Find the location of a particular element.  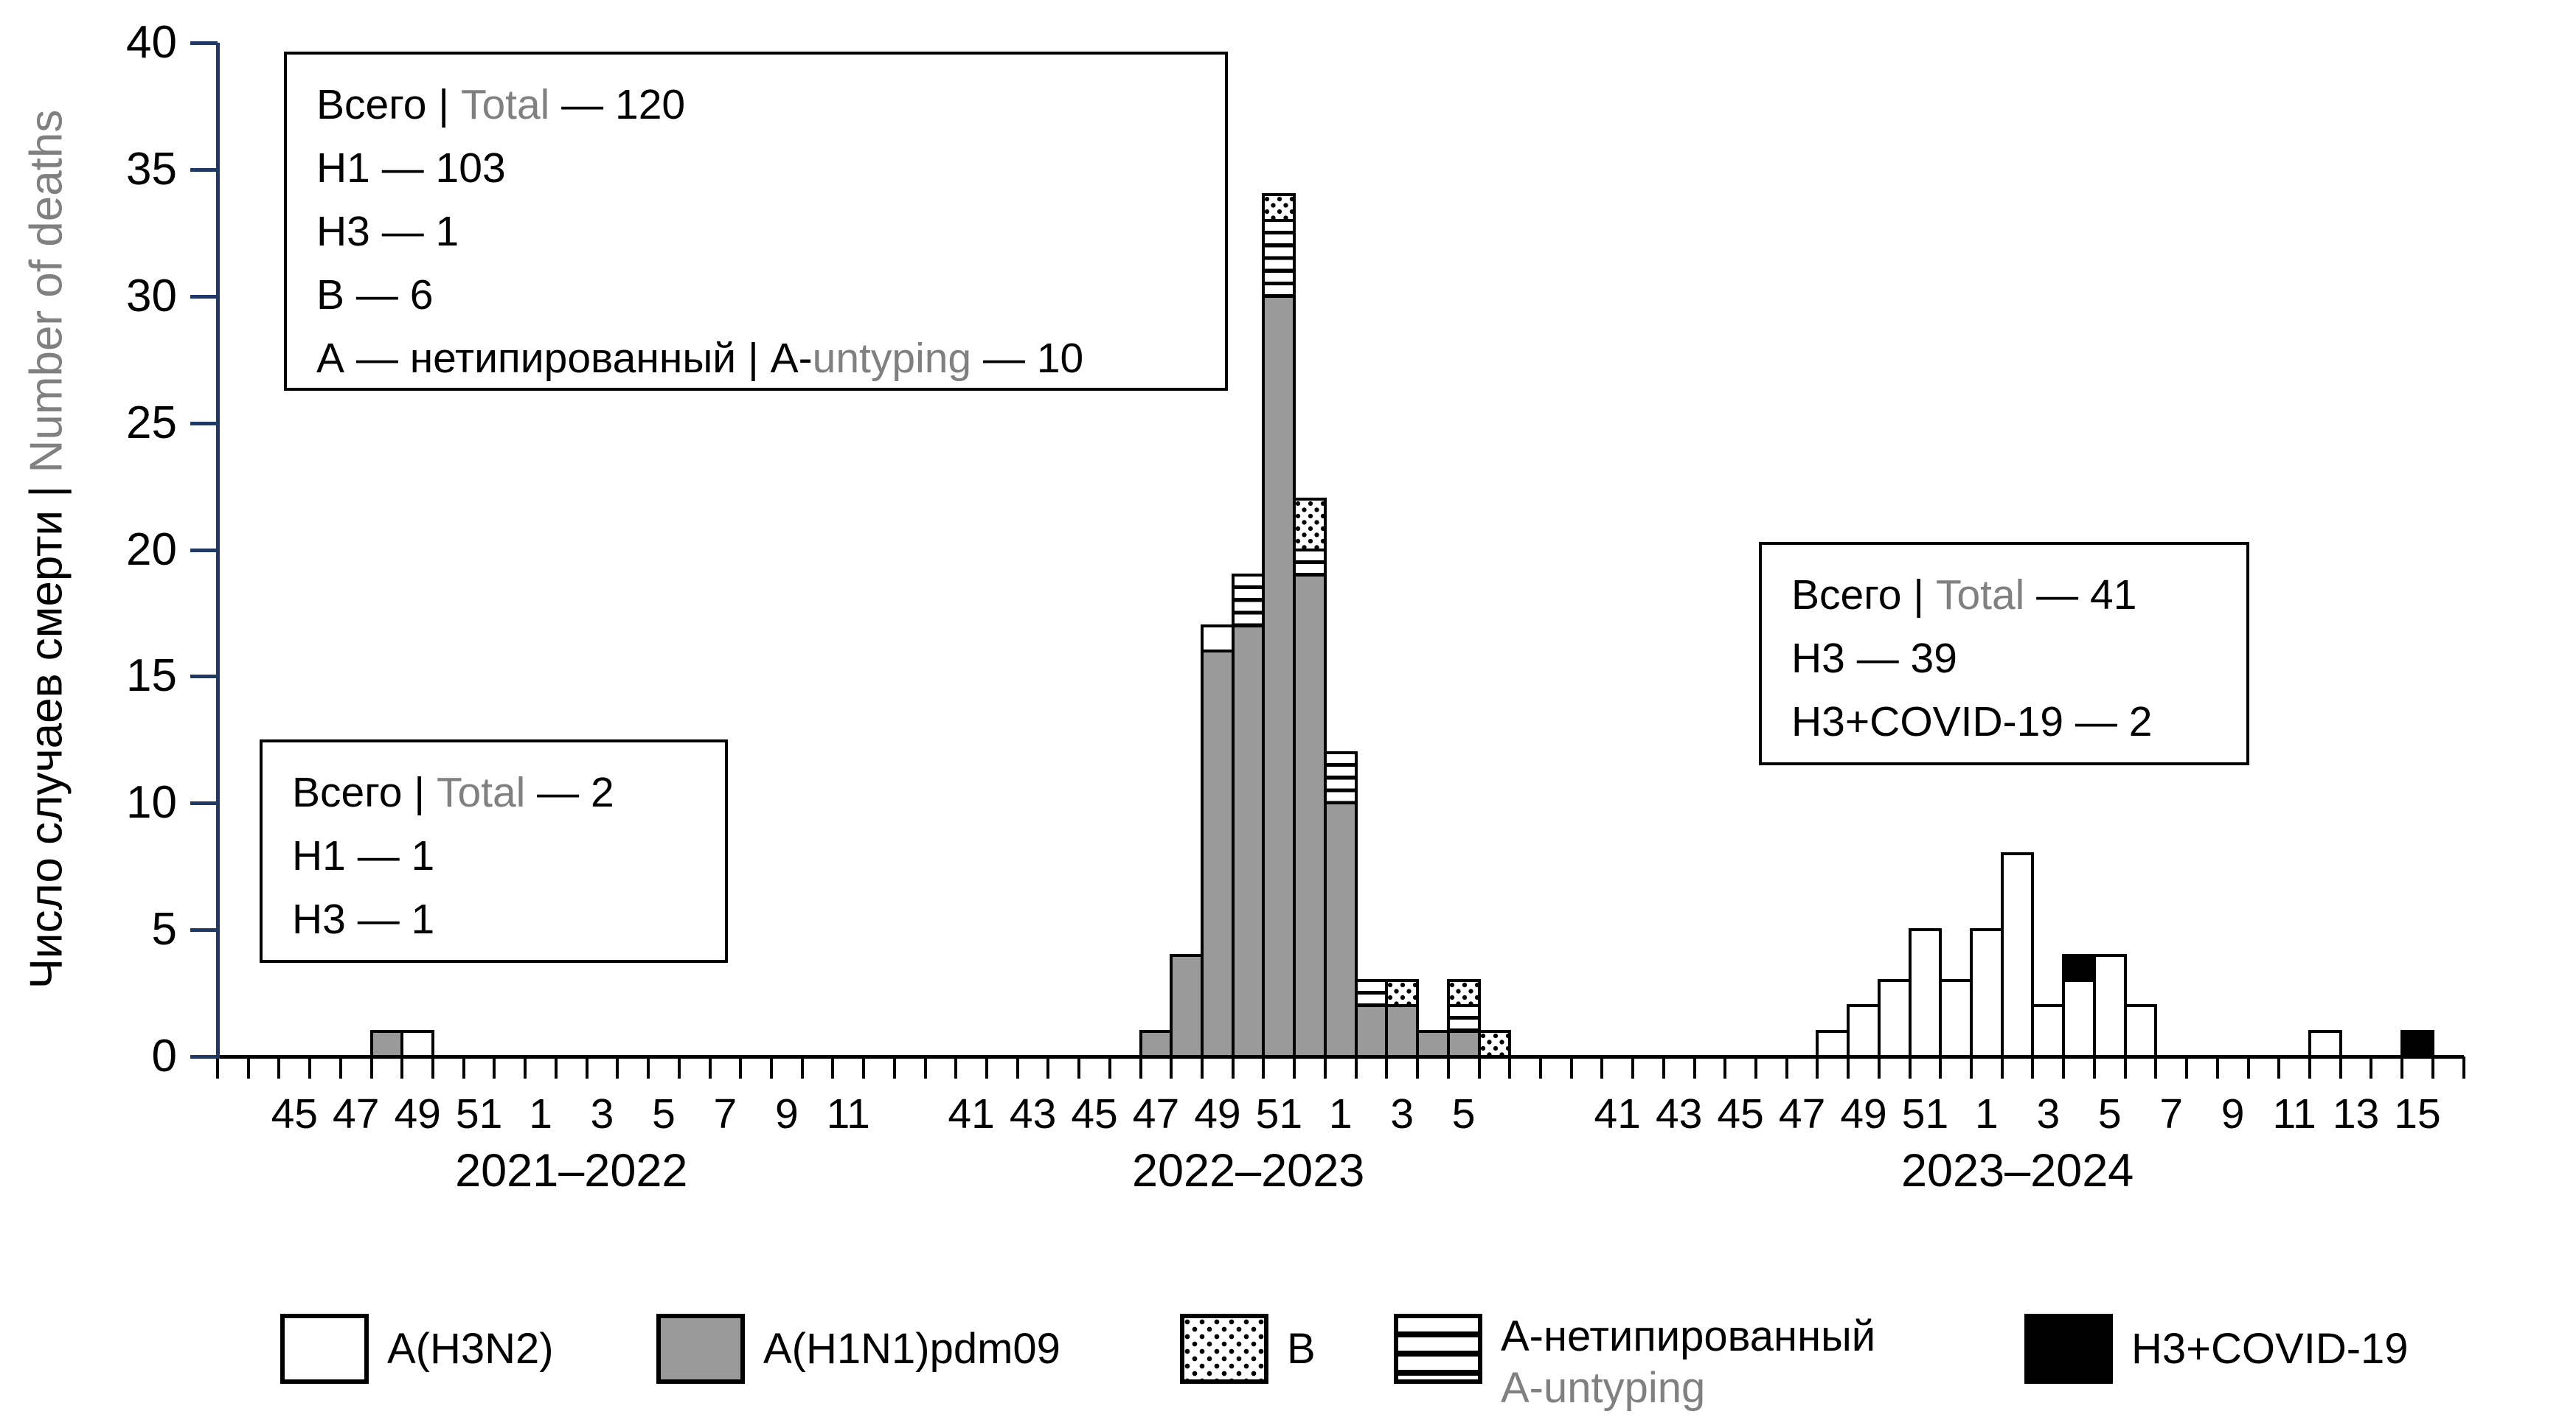

bar-segment-A-H3N2--week-48 is located at coordinates (1833, 1043).